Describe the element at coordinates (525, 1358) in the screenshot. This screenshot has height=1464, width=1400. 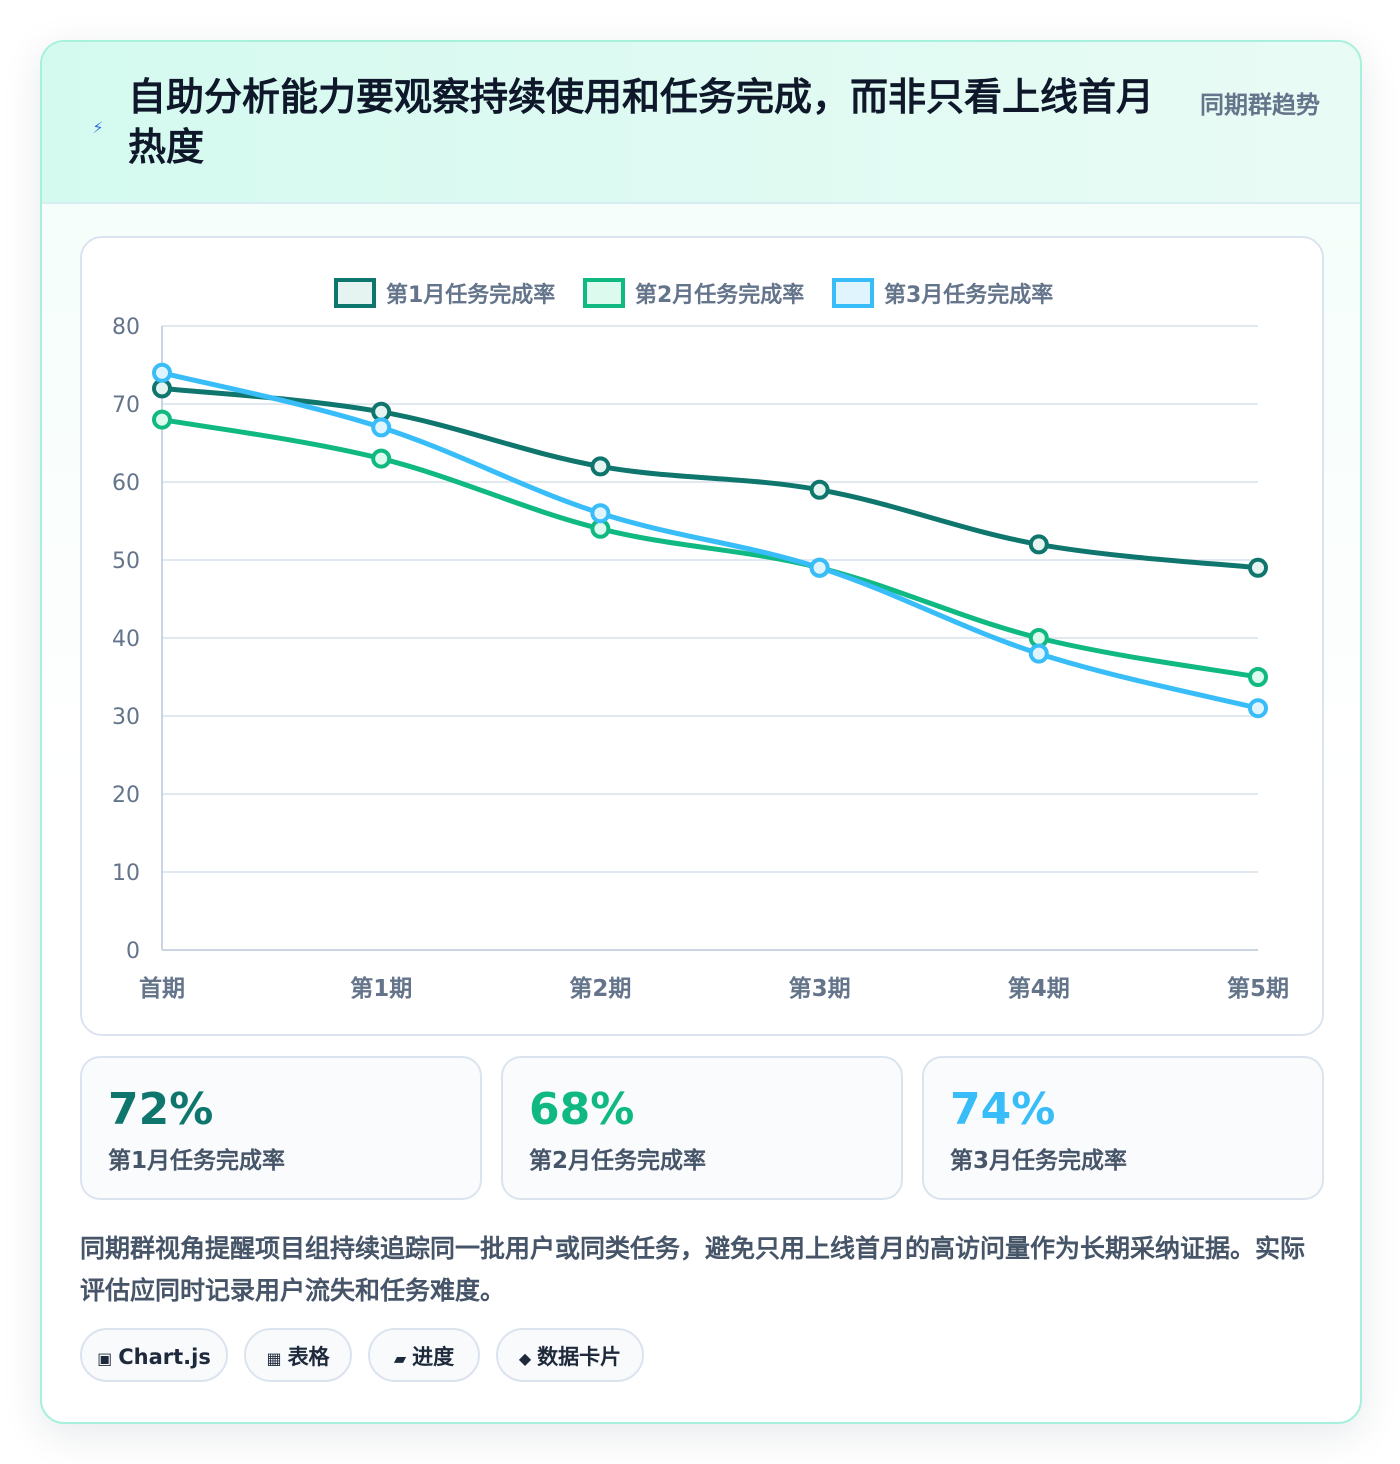
I see `diamond-icon: ◆` at that location.